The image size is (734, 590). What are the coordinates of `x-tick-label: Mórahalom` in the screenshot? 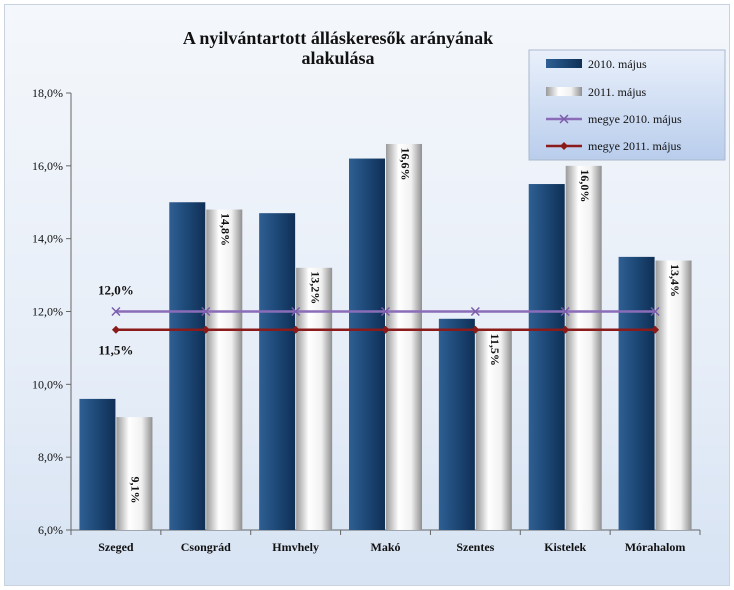 It's located at (655, 547).